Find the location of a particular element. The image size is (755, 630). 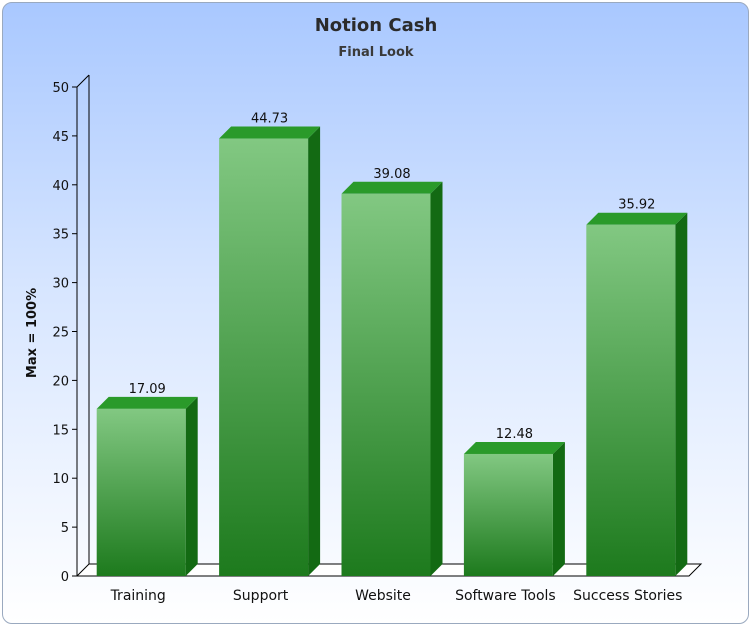

category-label: Support is located at coordinates (261, 596).